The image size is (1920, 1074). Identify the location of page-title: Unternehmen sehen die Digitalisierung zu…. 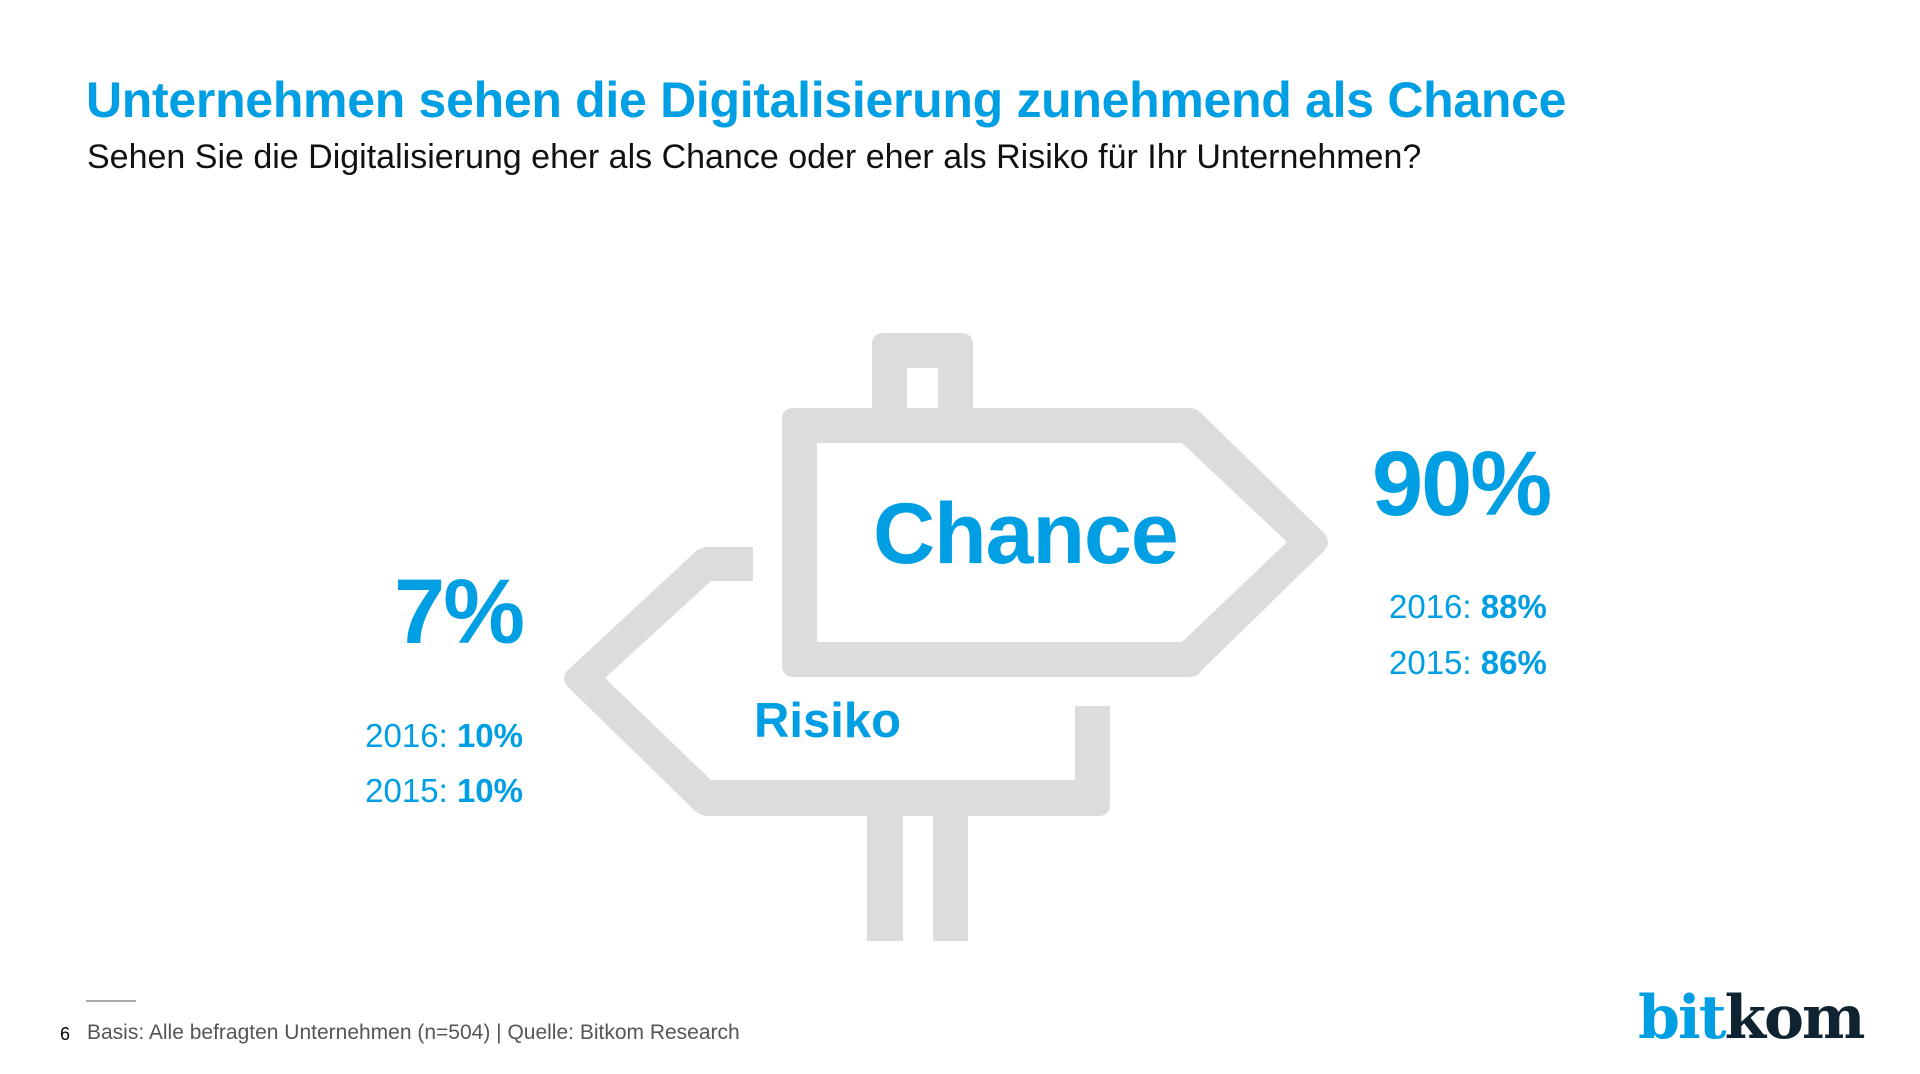
(826, 100).